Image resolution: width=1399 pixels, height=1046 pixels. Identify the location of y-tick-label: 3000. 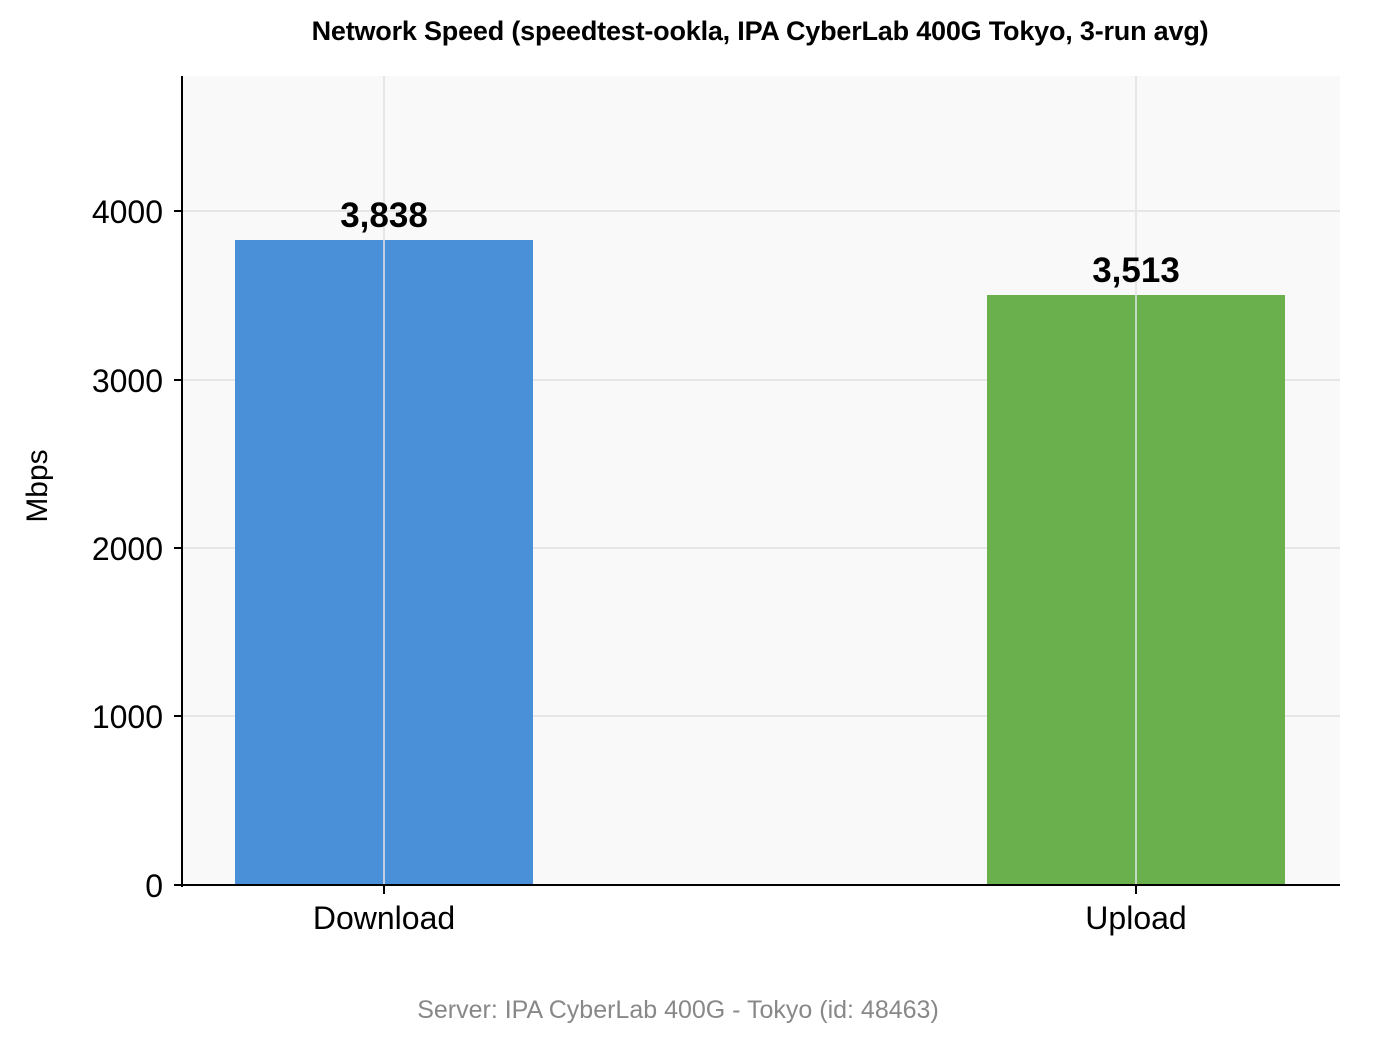
(127, 381).